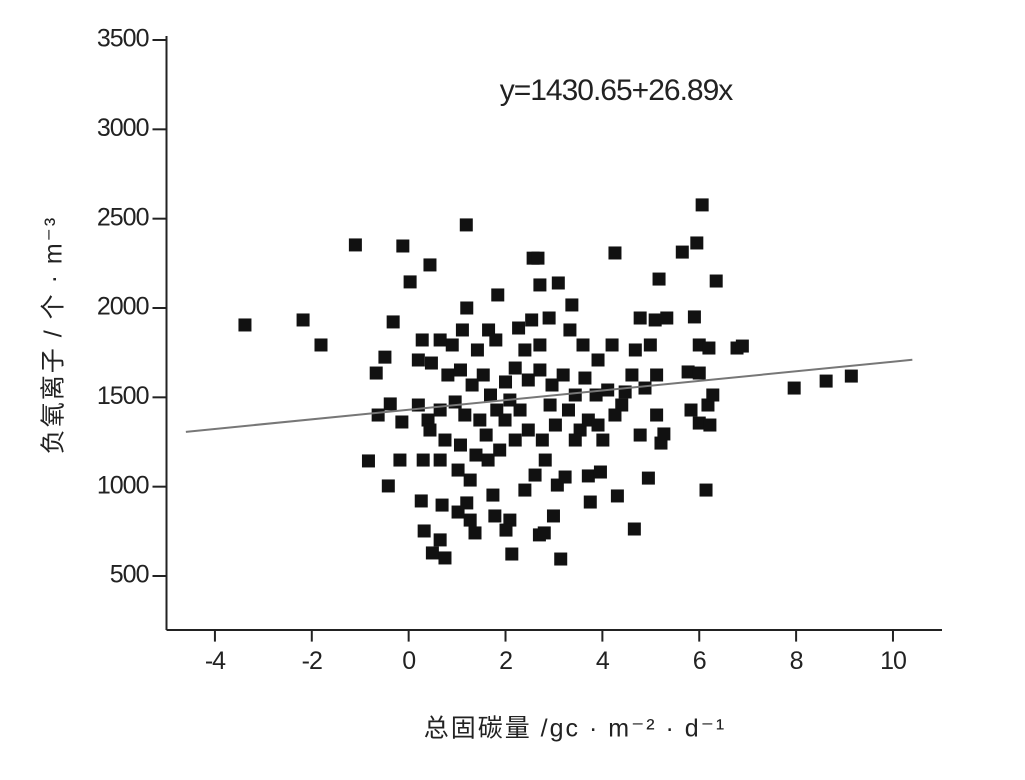  I want to click on y-tick-label: 500, so click(129, 575).